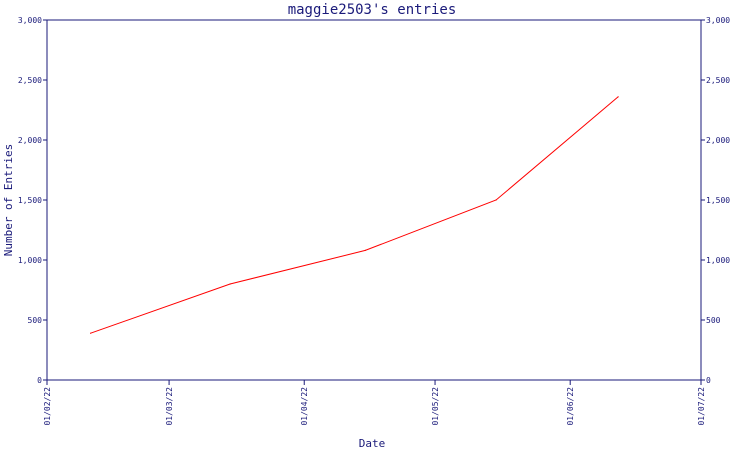 This screenshot has width=750, height=450. What do you see at coordinates (35, 320) in the screenshot?
I see `y-tick-label: 500` at bounding box center [35, 320].